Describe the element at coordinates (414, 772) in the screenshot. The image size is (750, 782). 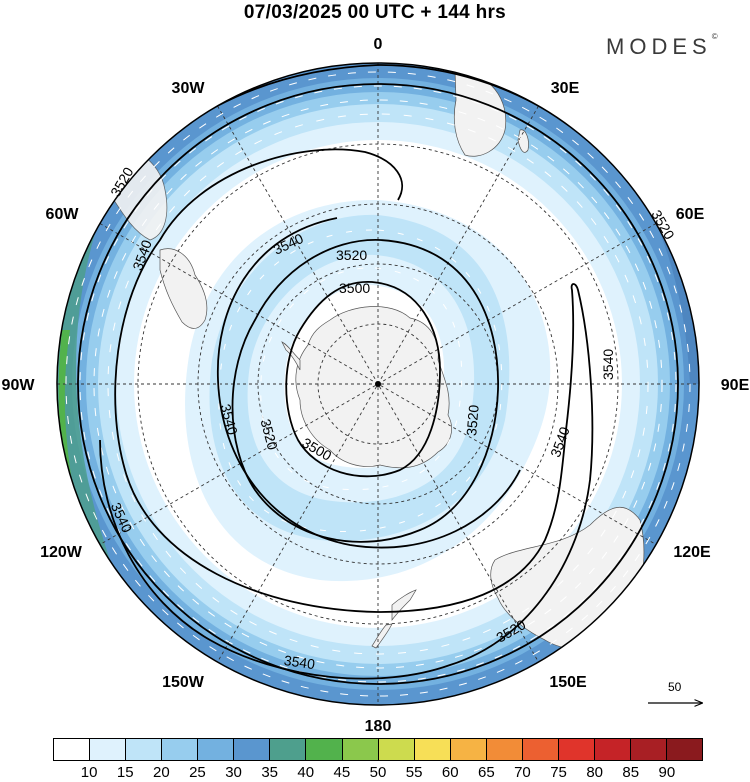
I see `colorbar-label: 55` at that location.